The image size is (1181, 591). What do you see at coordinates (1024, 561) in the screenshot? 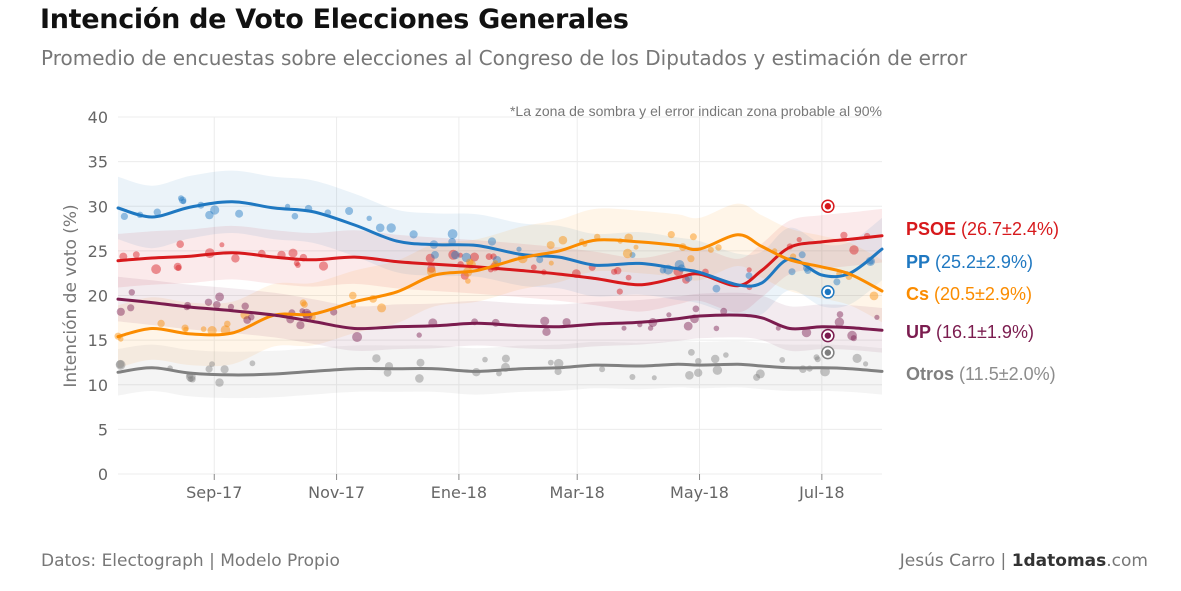
I see `author-credit: Jesús Carro | 1datomas.com` at bounding box center [1024, 561].